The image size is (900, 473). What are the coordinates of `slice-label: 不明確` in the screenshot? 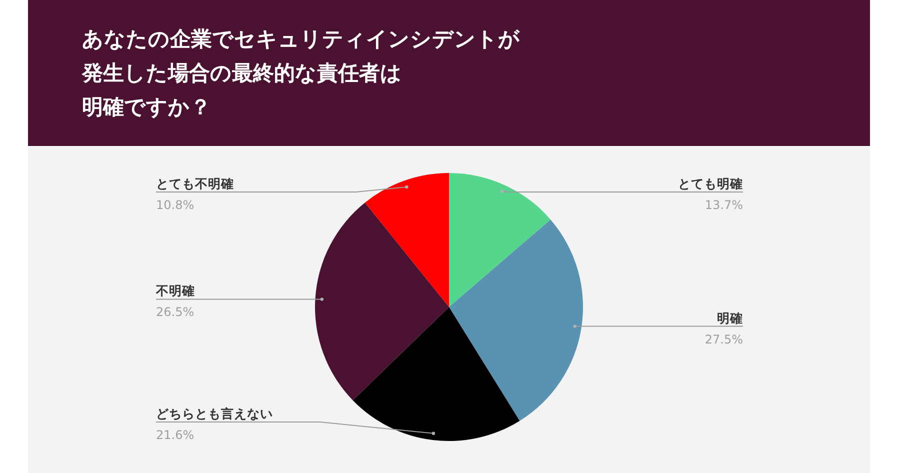 It's located at (175, 290).